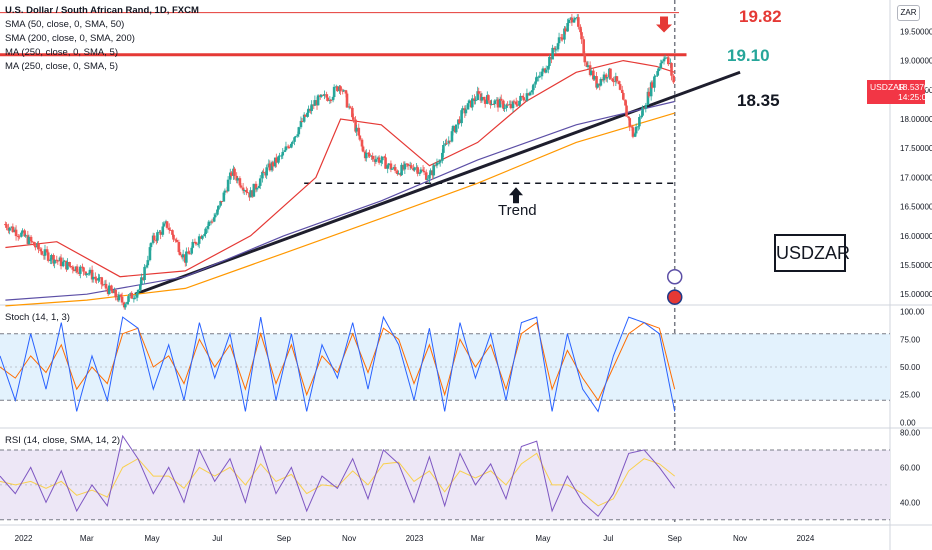 Image resolution: width=932 pixels, height=550 pixels. I want to click on indicator-ma250-b: MA (250, close, 0, SMA, 5), so click(61, 66).